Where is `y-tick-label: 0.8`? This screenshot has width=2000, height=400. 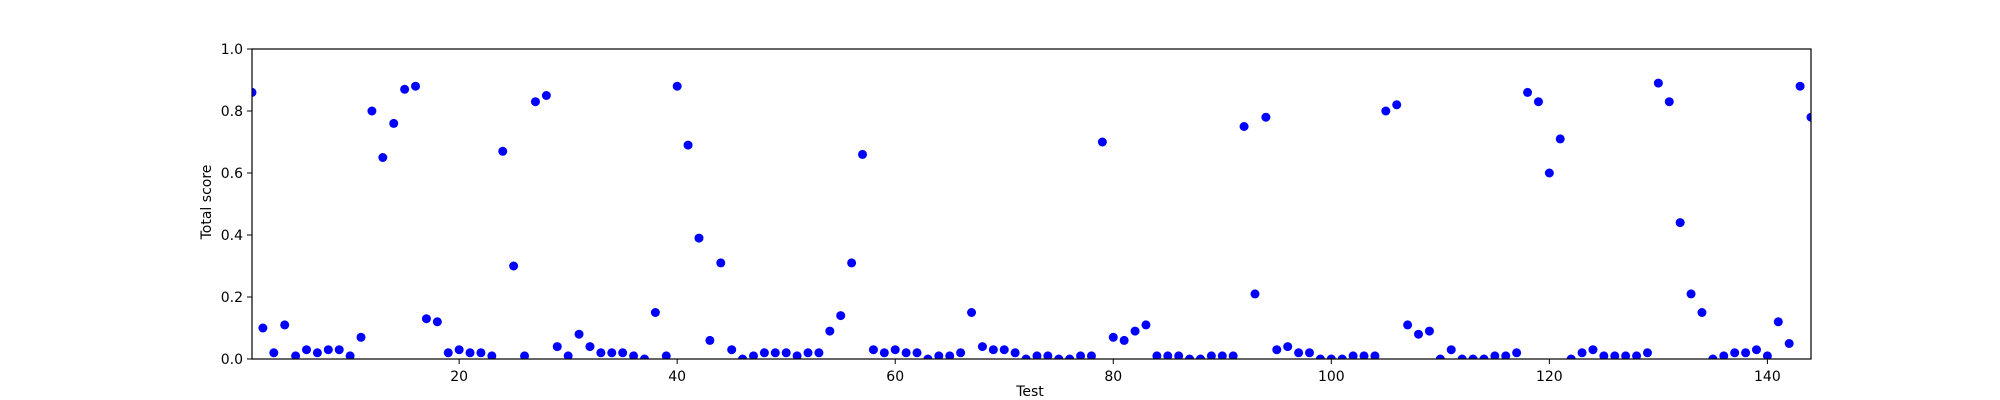
y-tick-label: 0.8 is located at coordinates (232, 112).